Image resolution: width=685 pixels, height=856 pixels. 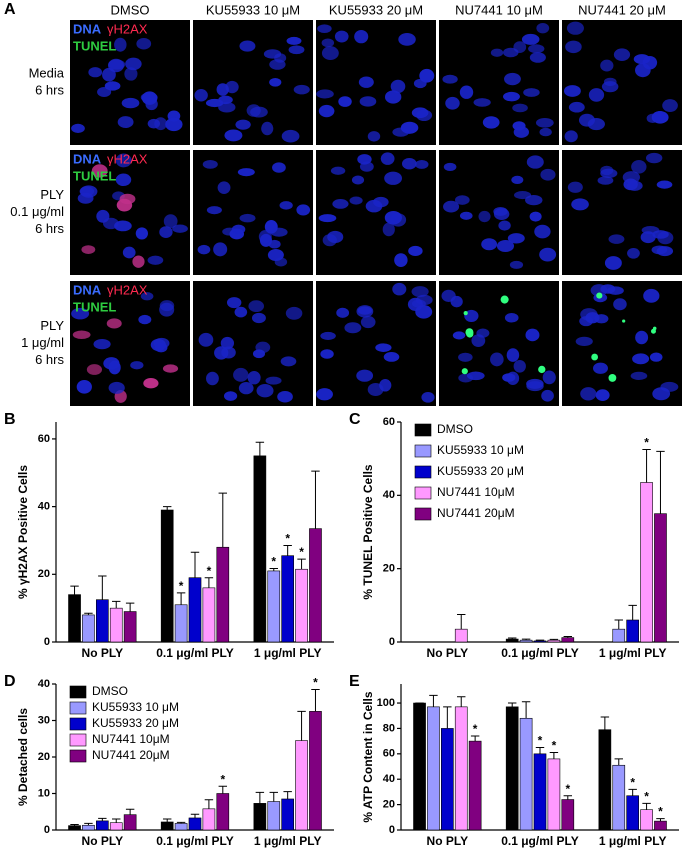 What do you see at coordinates (389, 779) in the screenshot?
I see `y-tick-label: 40` at bounding box center [389, 779].